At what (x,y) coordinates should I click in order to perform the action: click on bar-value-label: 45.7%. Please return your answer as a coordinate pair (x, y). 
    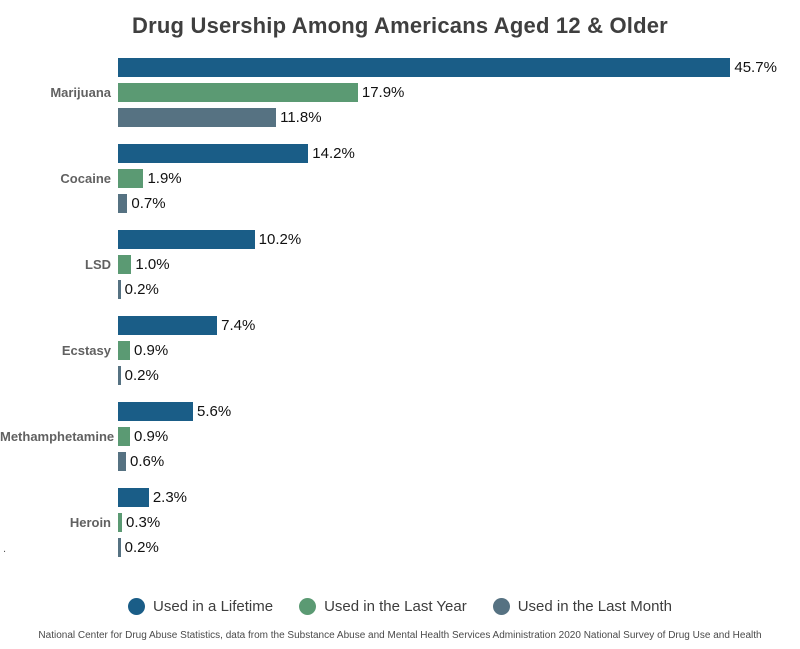
    Looking at the image, I should click on (755, 67).